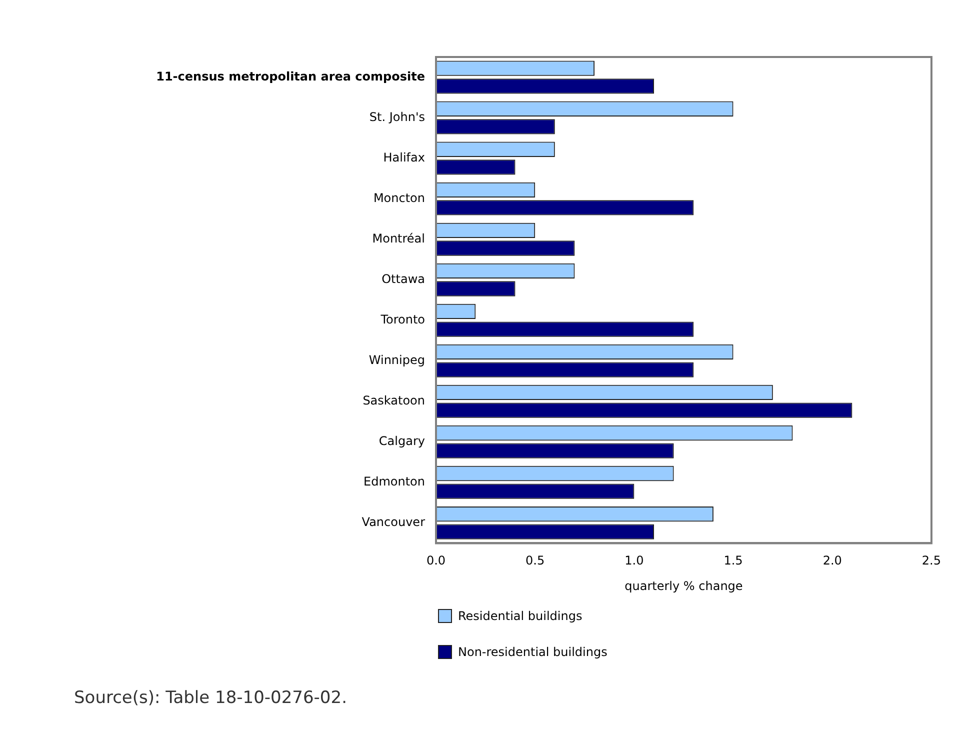 This screenshot has width=954, height=742. What do you see at coordinates (396, 360) in the screenshot?
I see `y-tick-label: Winnipeg` at bounding box center [396, 360].